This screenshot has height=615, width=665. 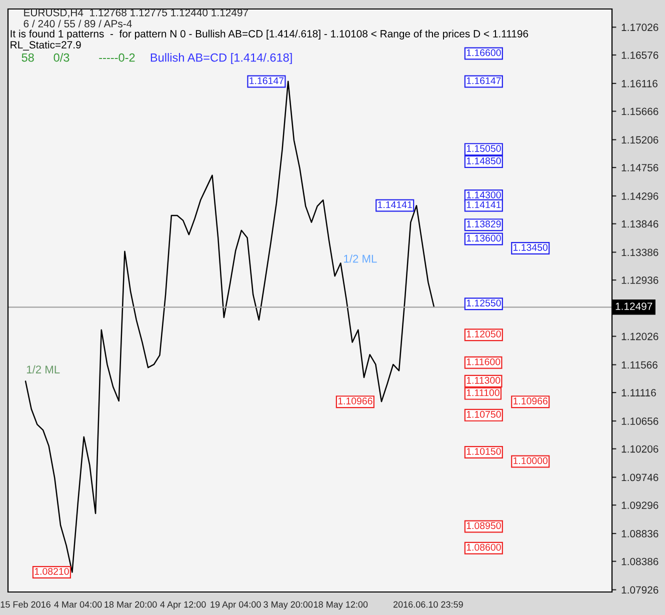 What do you see at coordinates (483, 392) in the screenshot?
I see `annotation: 1.11100` at bounding box center [483, 392].